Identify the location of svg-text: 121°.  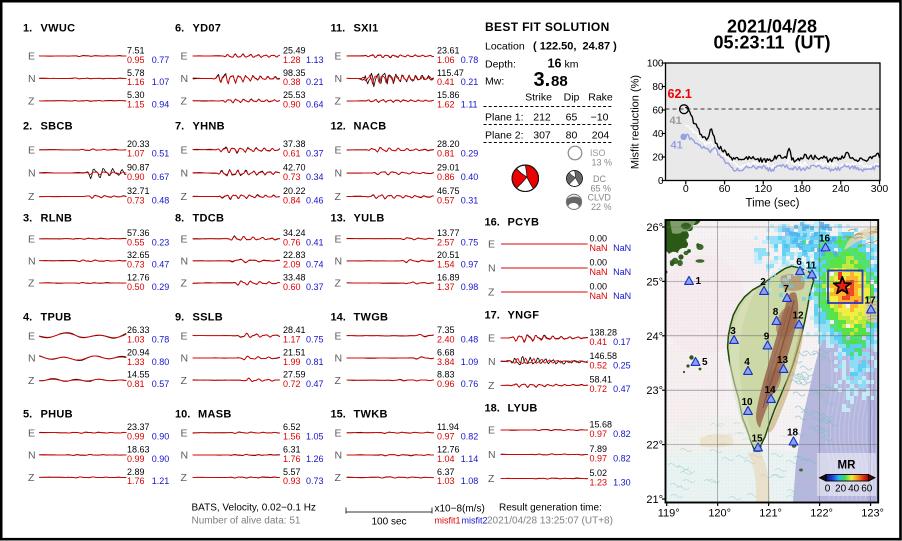
(770, 514).